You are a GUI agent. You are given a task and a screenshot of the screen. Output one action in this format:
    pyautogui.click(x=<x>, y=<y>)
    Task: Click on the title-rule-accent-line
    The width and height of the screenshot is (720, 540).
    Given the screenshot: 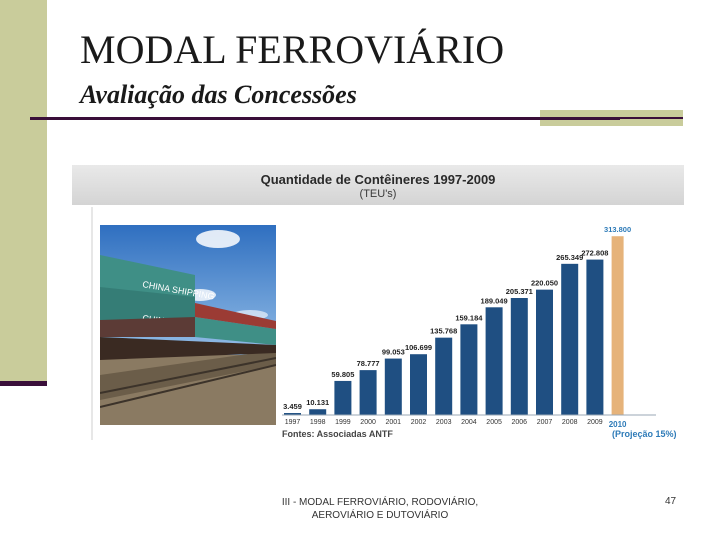 What is the action you would take?
    pyautogui.click(x=611, y=118)
    